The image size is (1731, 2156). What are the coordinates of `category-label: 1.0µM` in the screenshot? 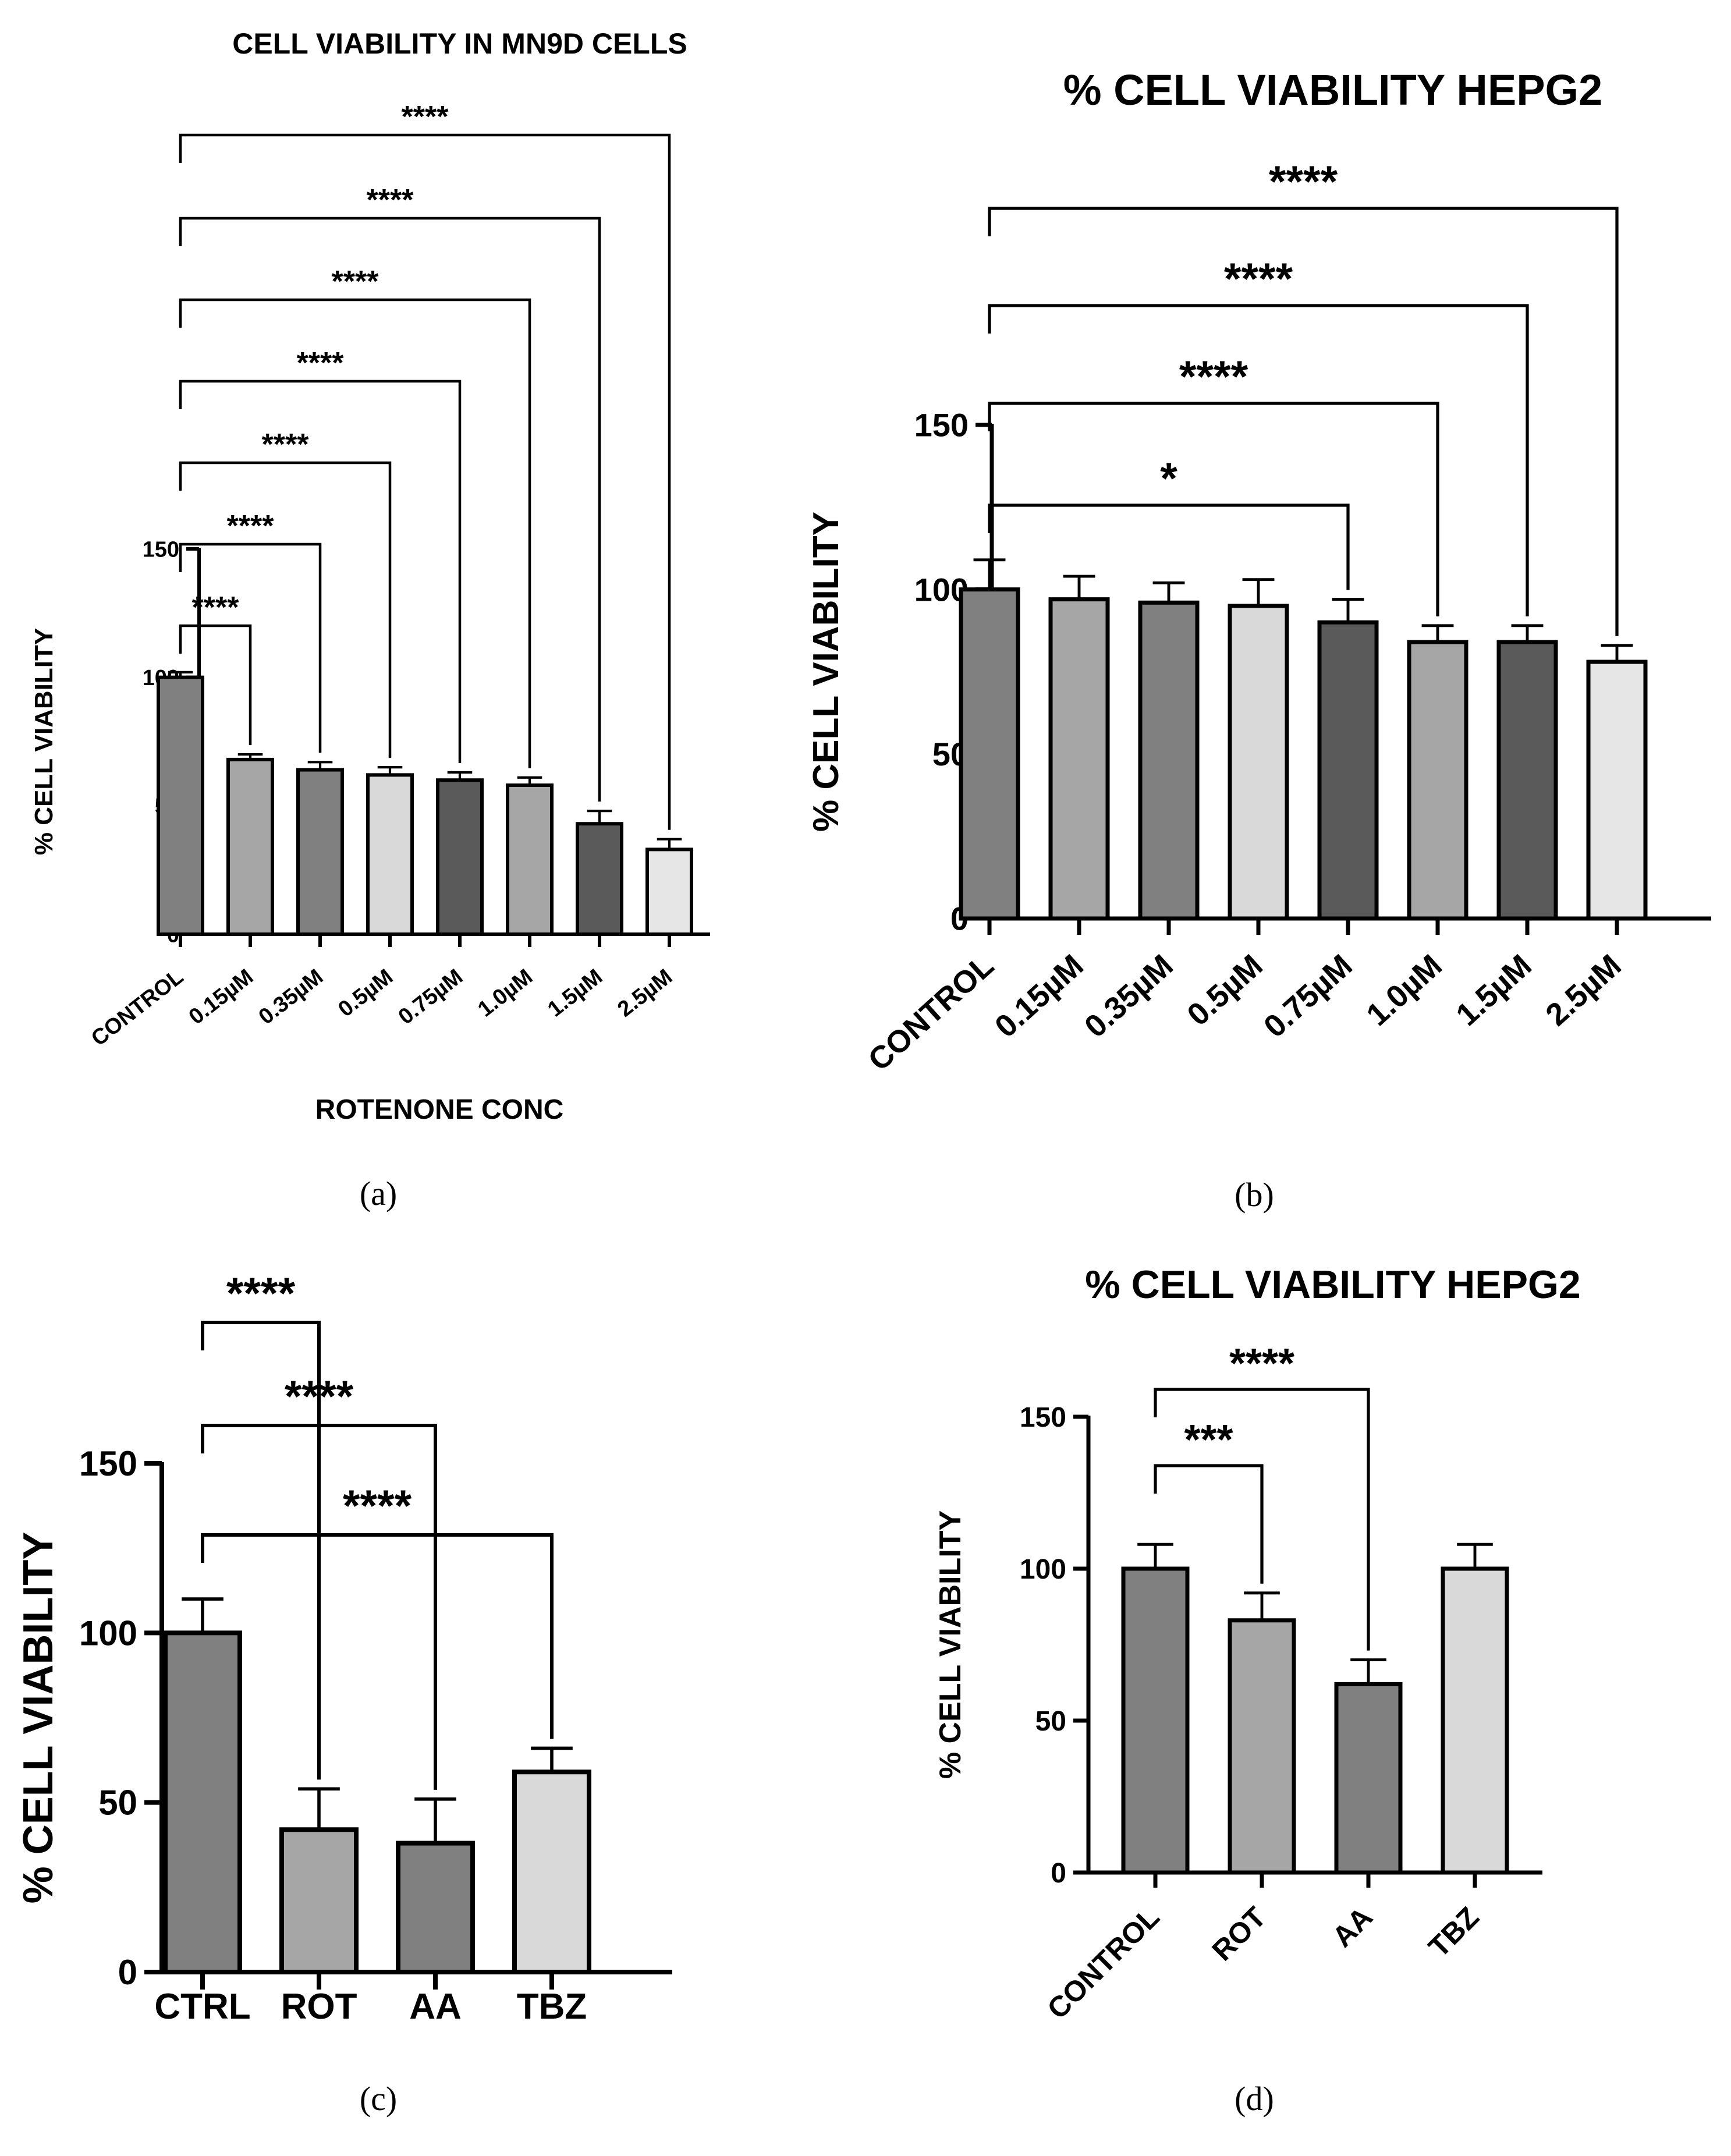 It's located at (505, 993).